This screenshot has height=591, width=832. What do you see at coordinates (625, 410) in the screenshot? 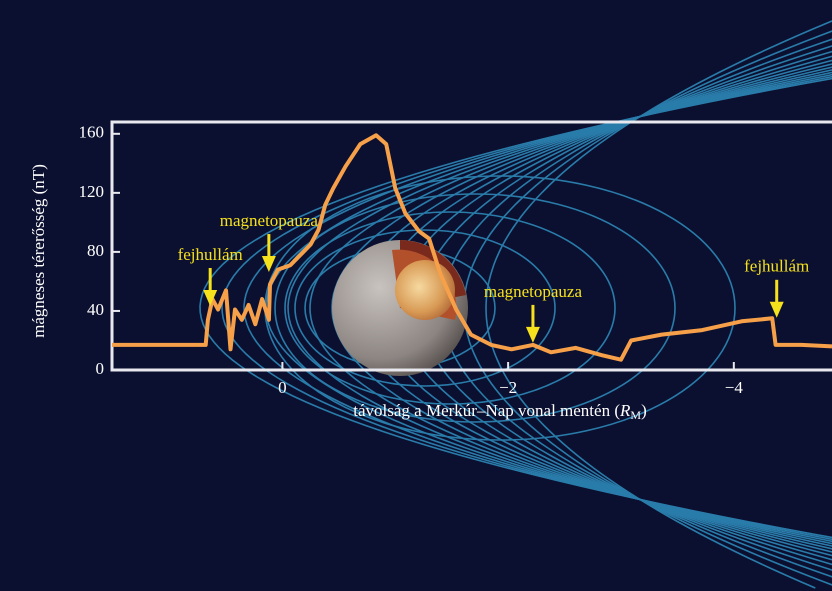
I see `x-axis-label-part: R` at bounding box center [625, 410].